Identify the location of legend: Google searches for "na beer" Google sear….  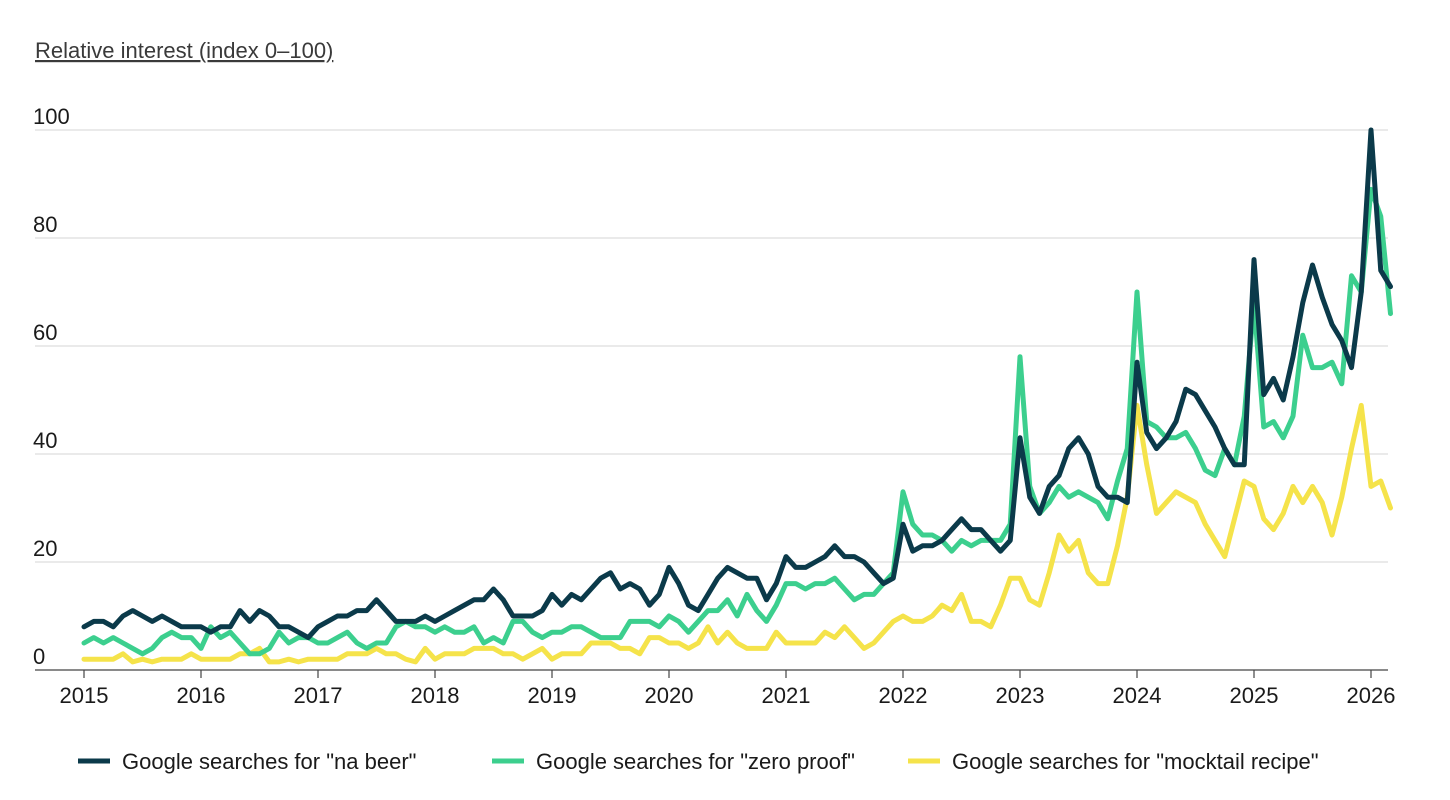
(698, 761).